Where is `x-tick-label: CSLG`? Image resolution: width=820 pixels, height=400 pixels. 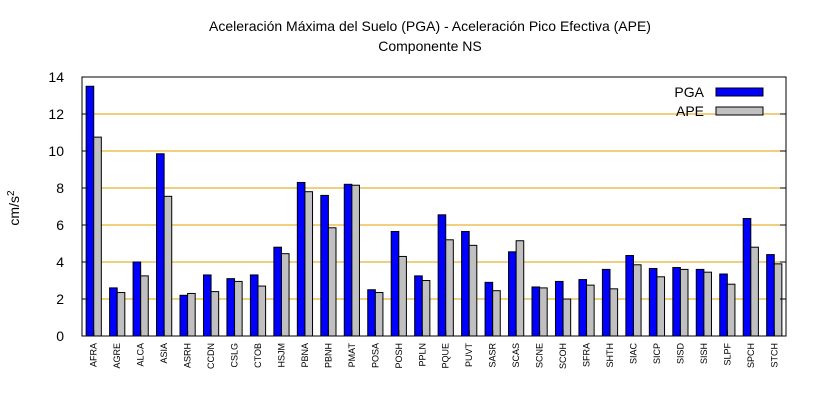
x-tick-label: CSLG is located at coordinates (235, 355).